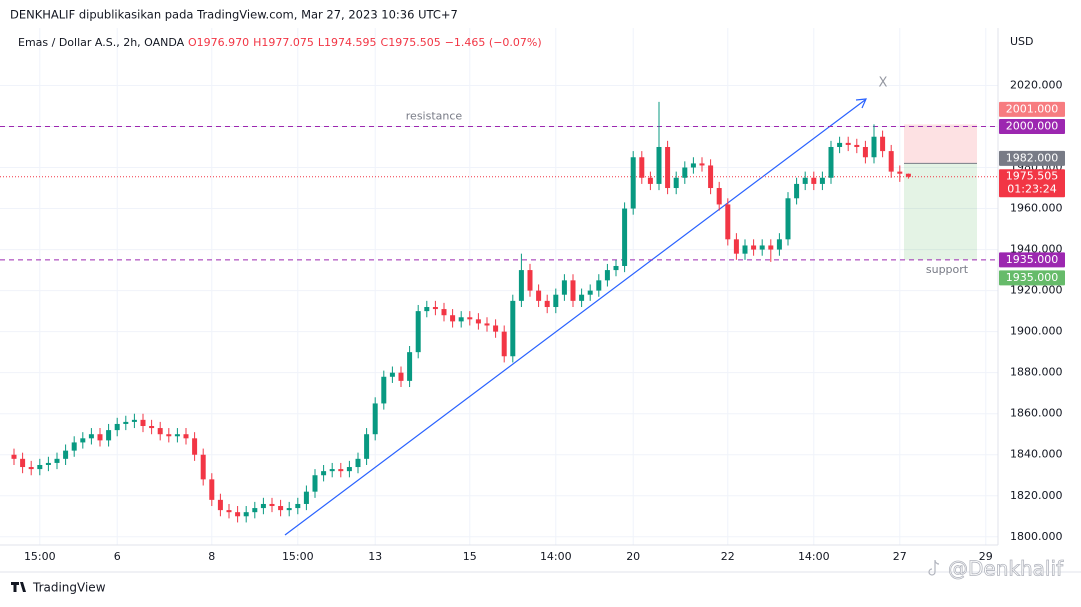 The height and width of the screenshot is (607, 1081). I want to click on legend-low: L1974.595, so click(347, 42).